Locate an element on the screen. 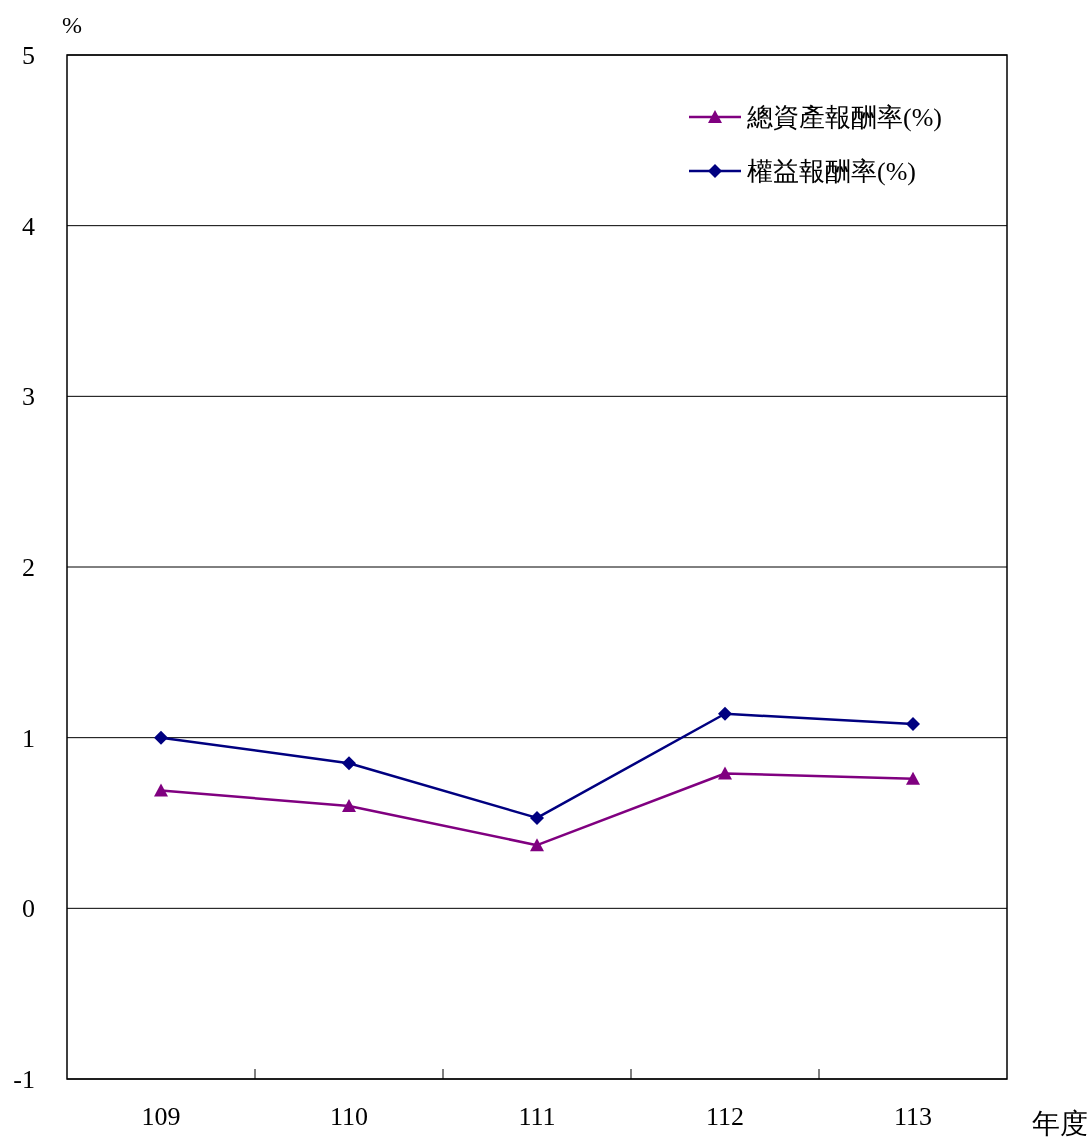 This screenshot has width=1090, height=1138. y-axis-title: % is located at coordinates (72, 25).